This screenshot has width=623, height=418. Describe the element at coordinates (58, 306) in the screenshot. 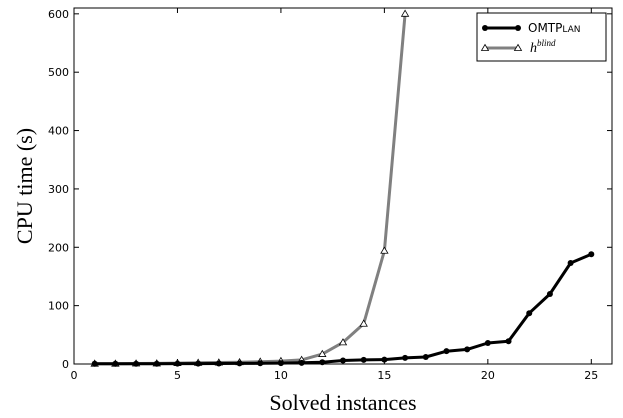

I see `y-tick-label: 100` at that location.